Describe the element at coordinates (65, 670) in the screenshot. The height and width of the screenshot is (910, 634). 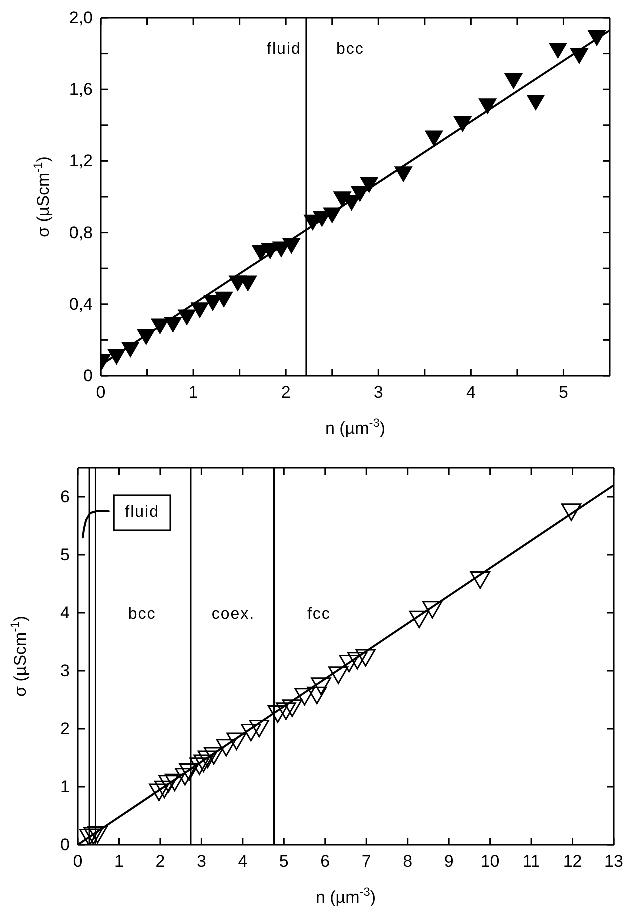
I see `y-tick-label: 3` at that location.